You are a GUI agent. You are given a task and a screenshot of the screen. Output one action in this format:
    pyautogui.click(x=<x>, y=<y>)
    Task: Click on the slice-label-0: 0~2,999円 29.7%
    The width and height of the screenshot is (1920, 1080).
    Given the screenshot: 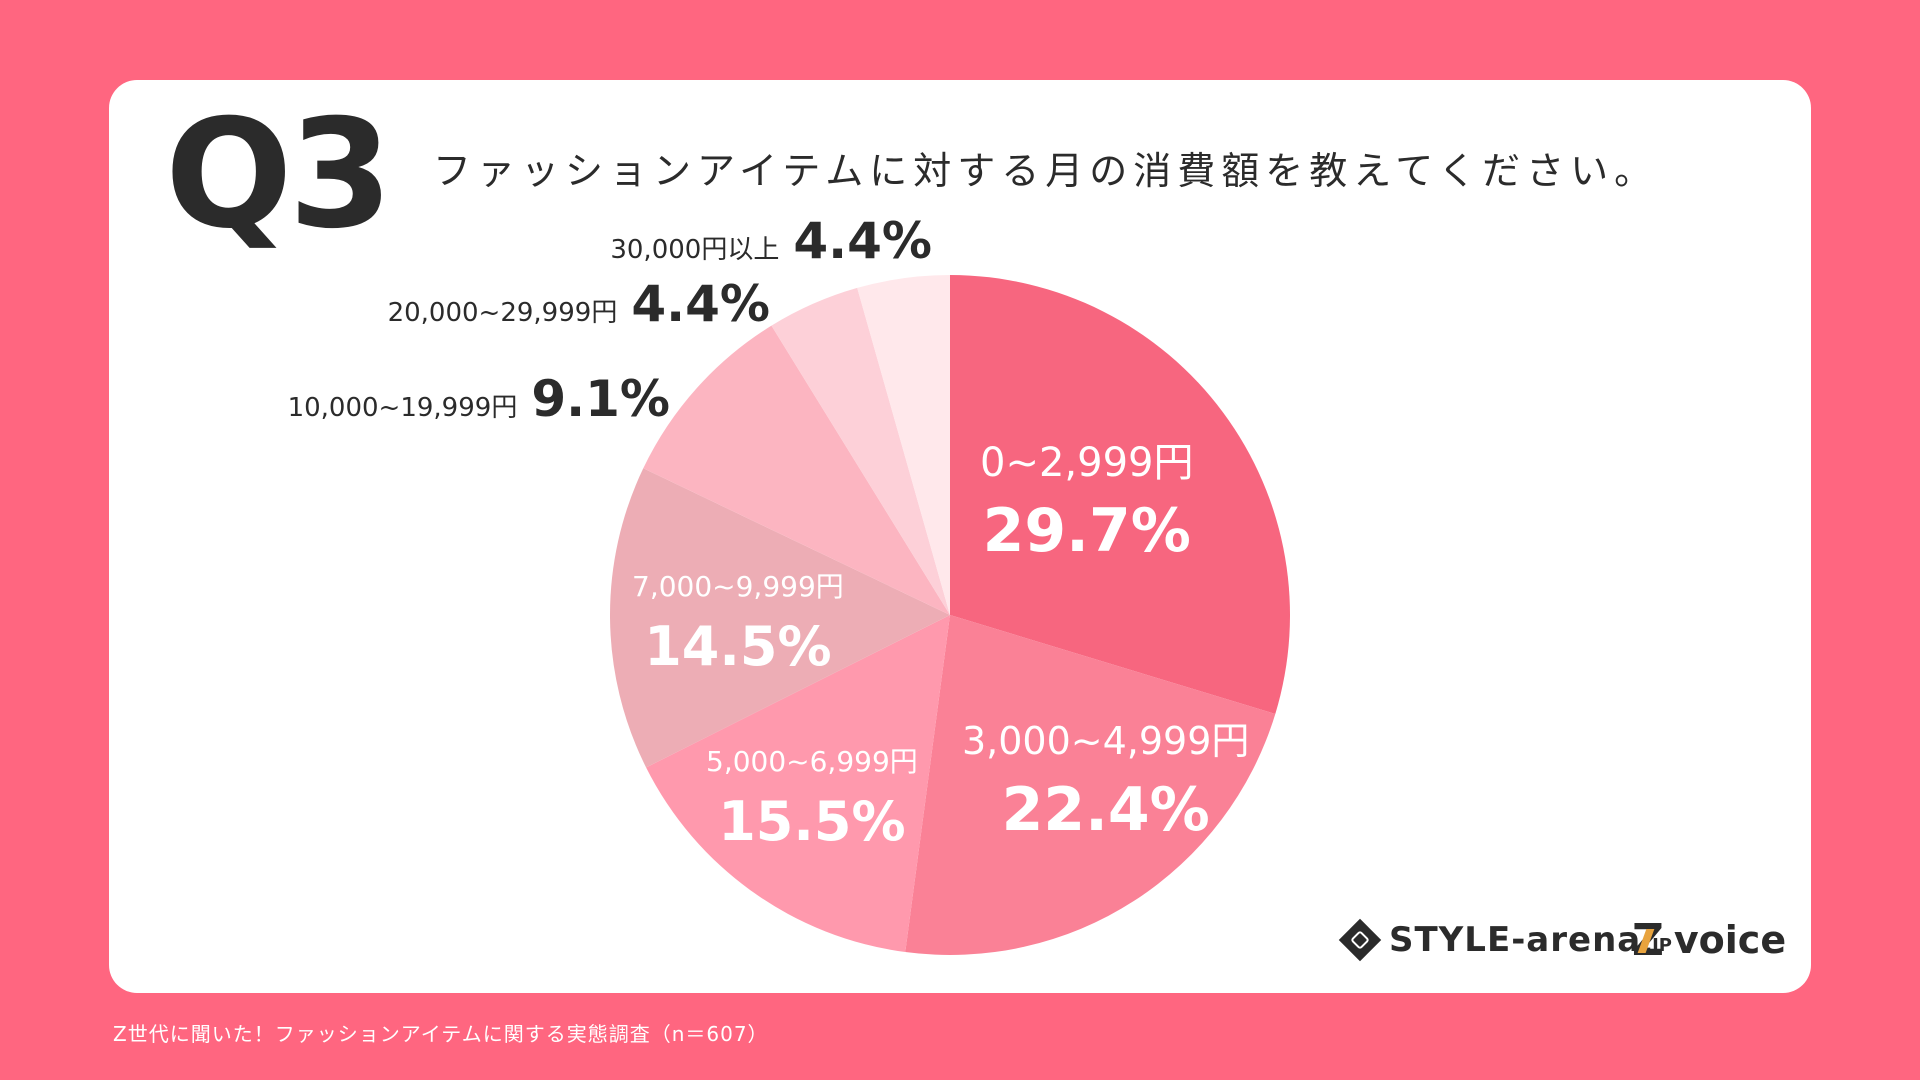 What is the action you would take?
    pyautogui.click(x=1086, y=498)
    